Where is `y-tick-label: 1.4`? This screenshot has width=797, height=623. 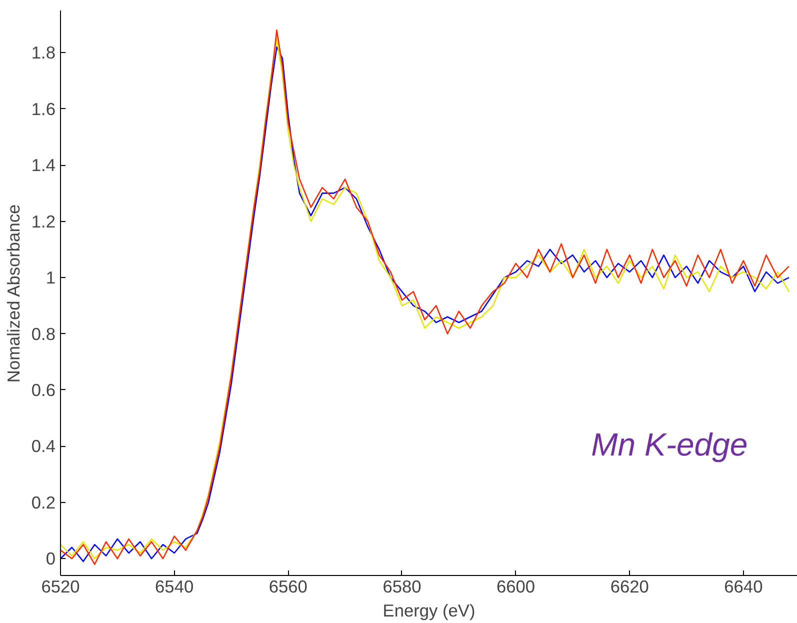
y-tick-label: 1.4 is located at coordinates (43, 165).